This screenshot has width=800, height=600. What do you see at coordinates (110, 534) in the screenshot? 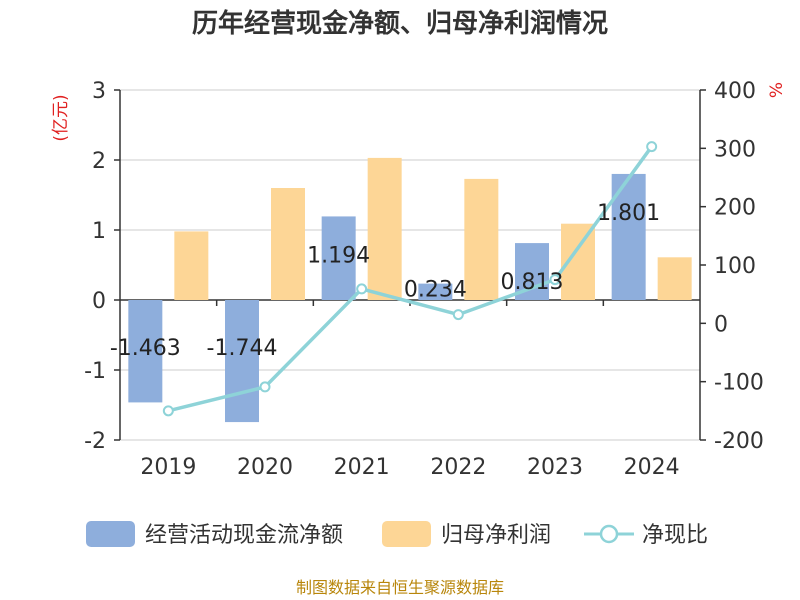
I see `legend-swatch-cashflow` at bounding box center [110, 534].